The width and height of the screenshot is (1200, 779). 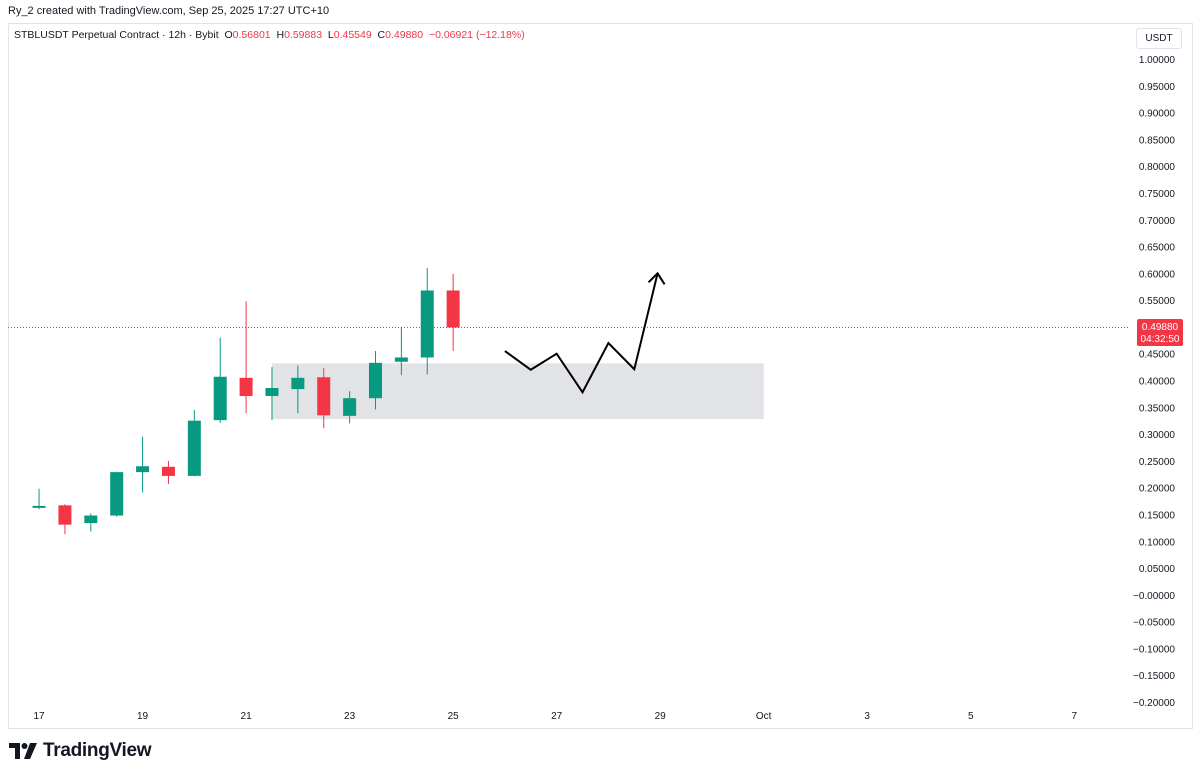 I want to click on y-tick-label: 0.85000, so click(x=1157, y=140).